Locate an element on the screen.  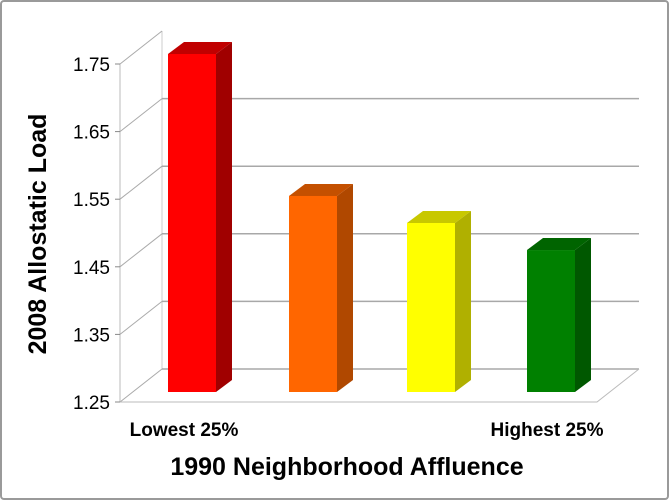
floor-edge is located at coordinates (380, 385).